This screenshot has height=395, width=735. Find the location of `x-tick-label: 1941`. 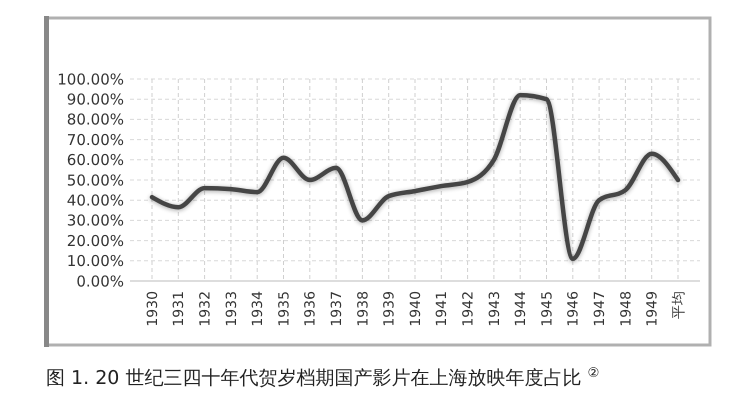

x-tick-label: 1941 is located at coordinates (442, 309).